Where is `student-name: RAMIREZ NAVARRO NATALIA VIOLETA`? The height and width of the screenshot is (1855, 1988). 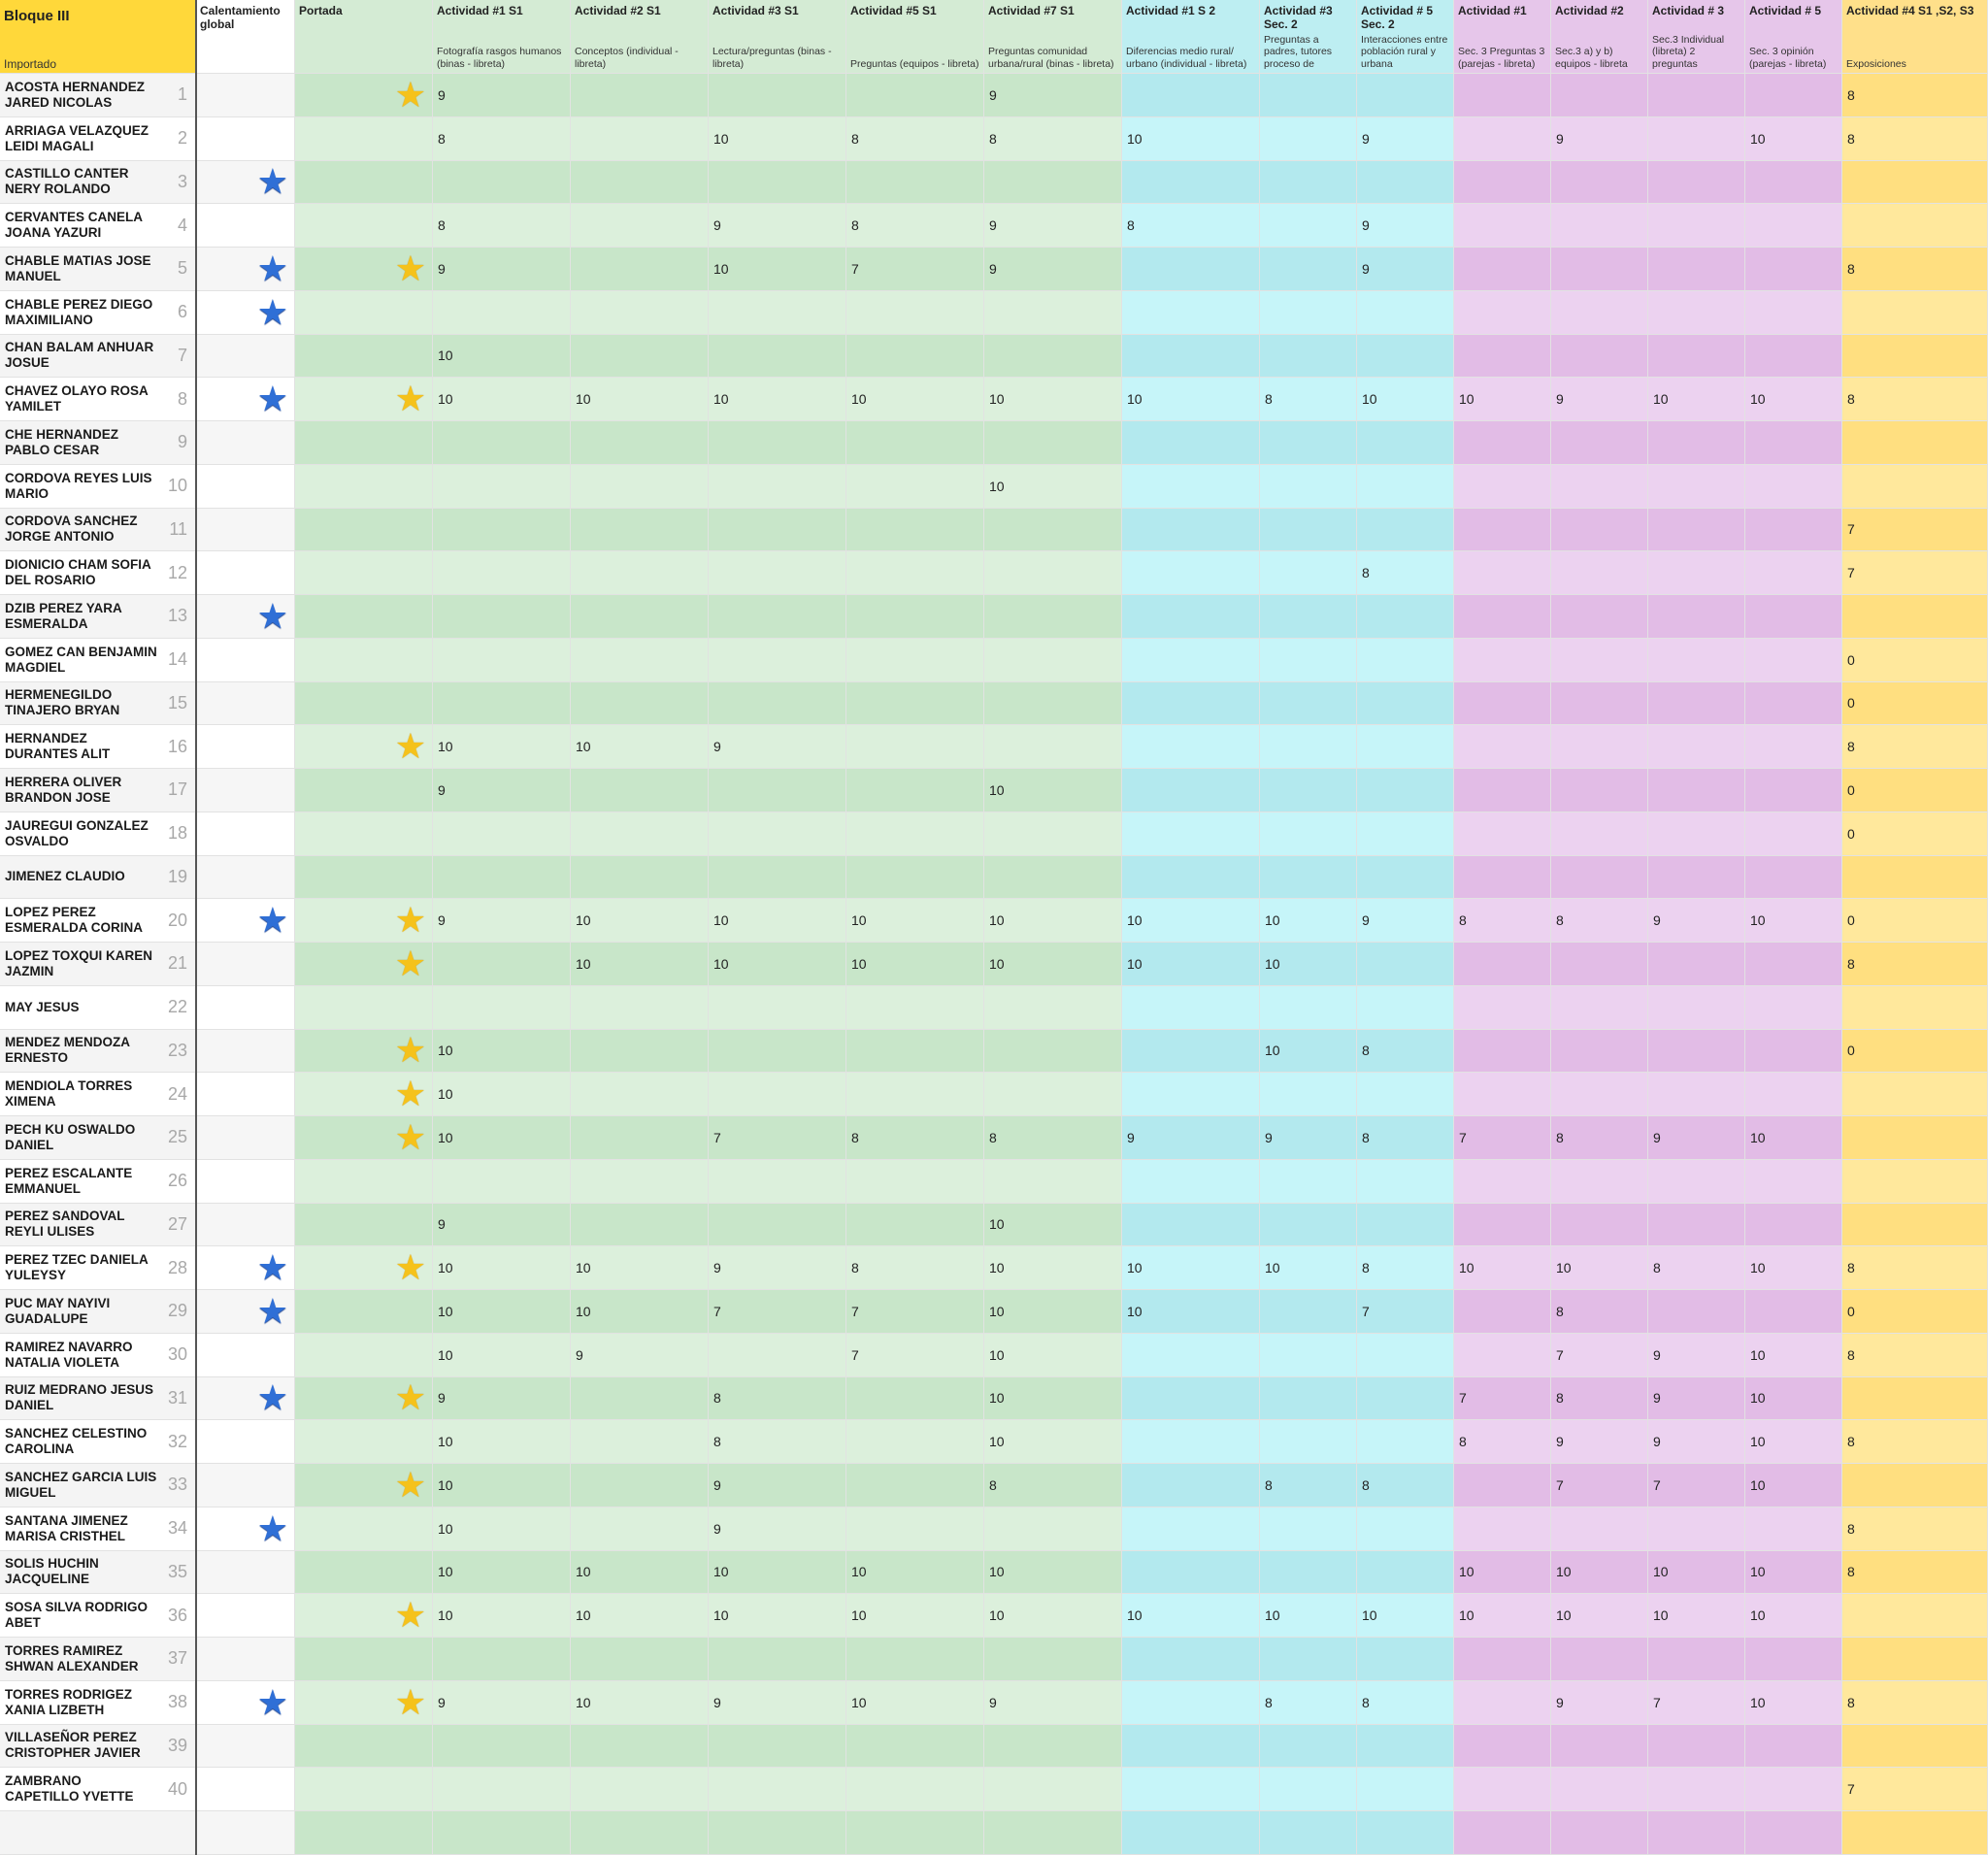 student-name: RAMIREZ NAVARRO NATALIA VIOLETA is located at coordinates (69, 1354).